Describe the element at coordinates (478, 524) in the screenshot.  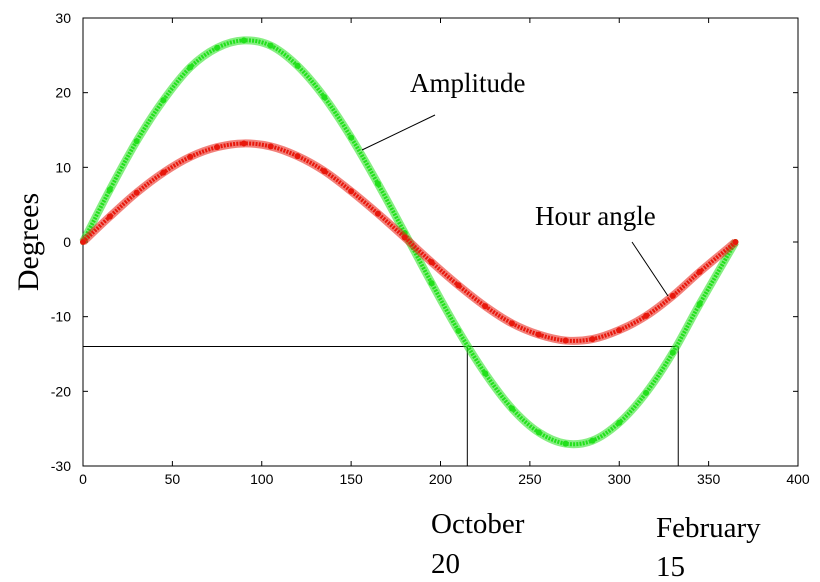
I see `october-label: October` at that location.